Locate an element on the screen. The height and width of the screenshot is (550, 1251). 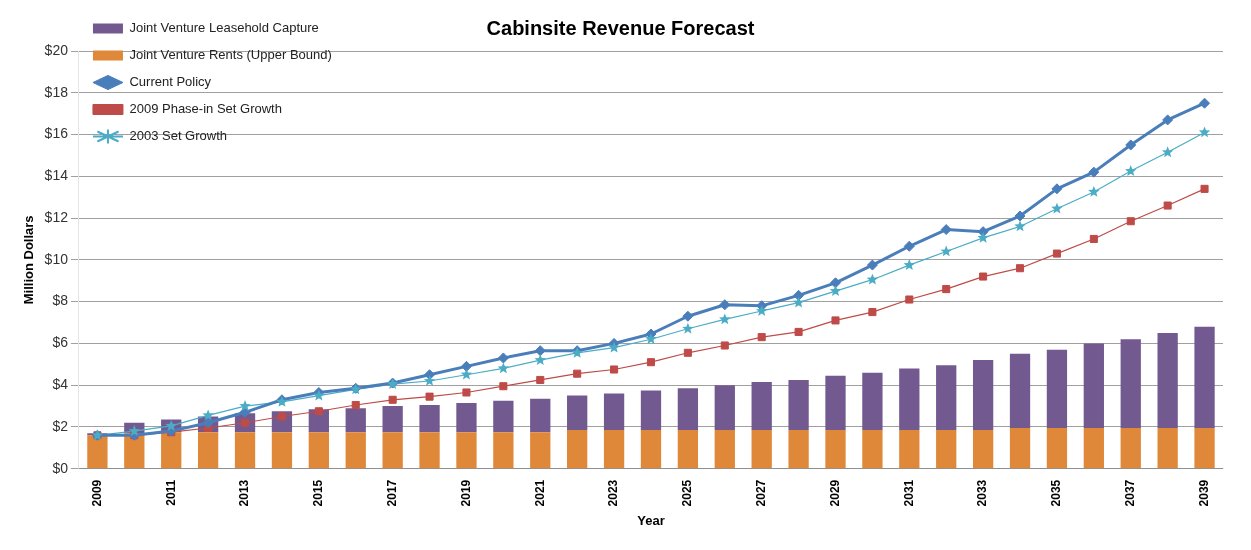
x-tick-label: 2019 is located at coordinates (465, 493).